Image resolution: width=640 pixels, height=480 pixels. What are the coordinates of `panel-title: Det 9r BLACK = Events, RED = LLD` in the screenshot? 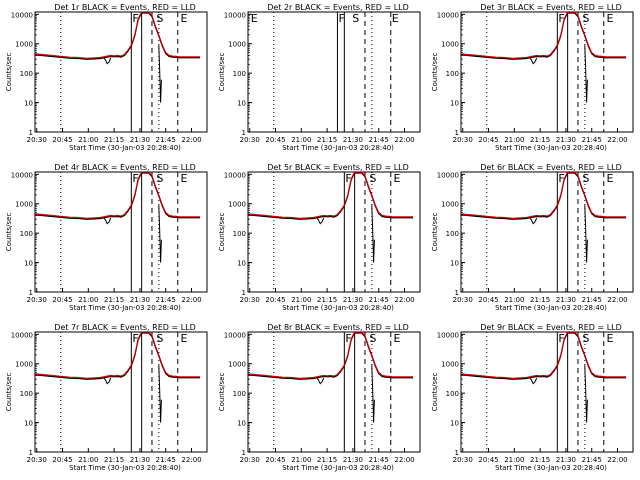 It's located at (551, 327).